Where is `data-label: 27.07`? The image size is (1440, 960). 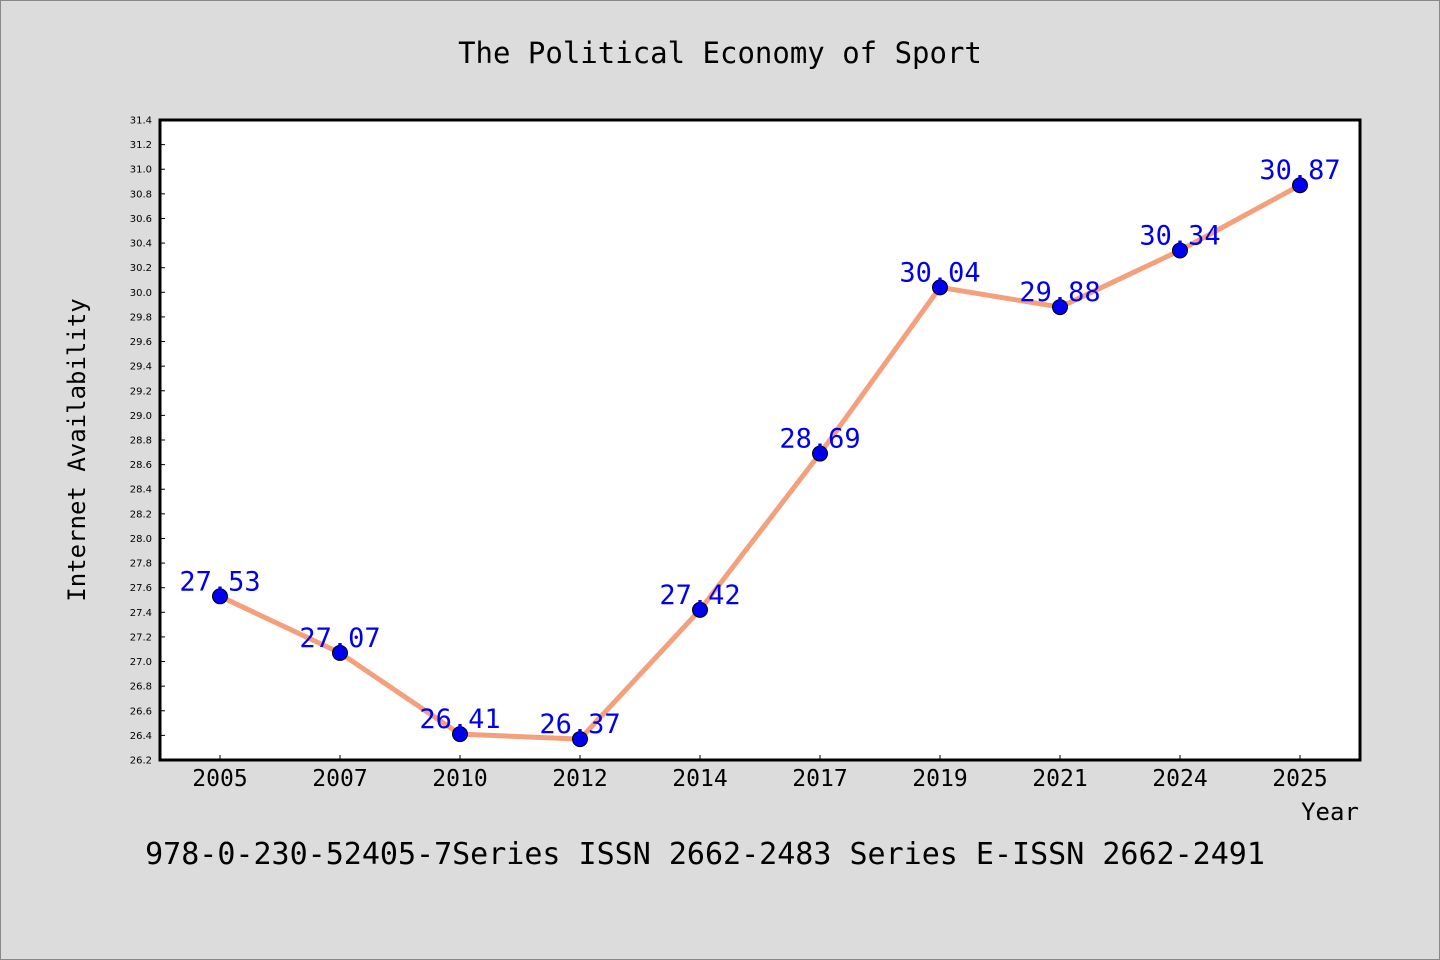
data-label: 27.07 is located at coordinates (339, 638).